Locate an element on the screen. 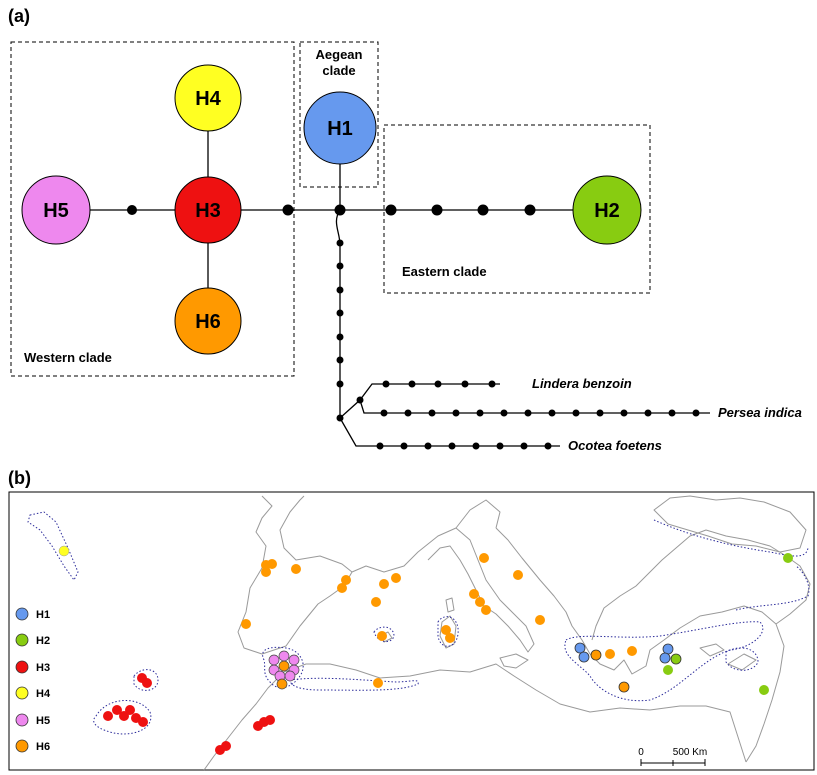 This screenshot has height=775, width=817. haplotype-label: H5 is located at coordinates (56, 211).